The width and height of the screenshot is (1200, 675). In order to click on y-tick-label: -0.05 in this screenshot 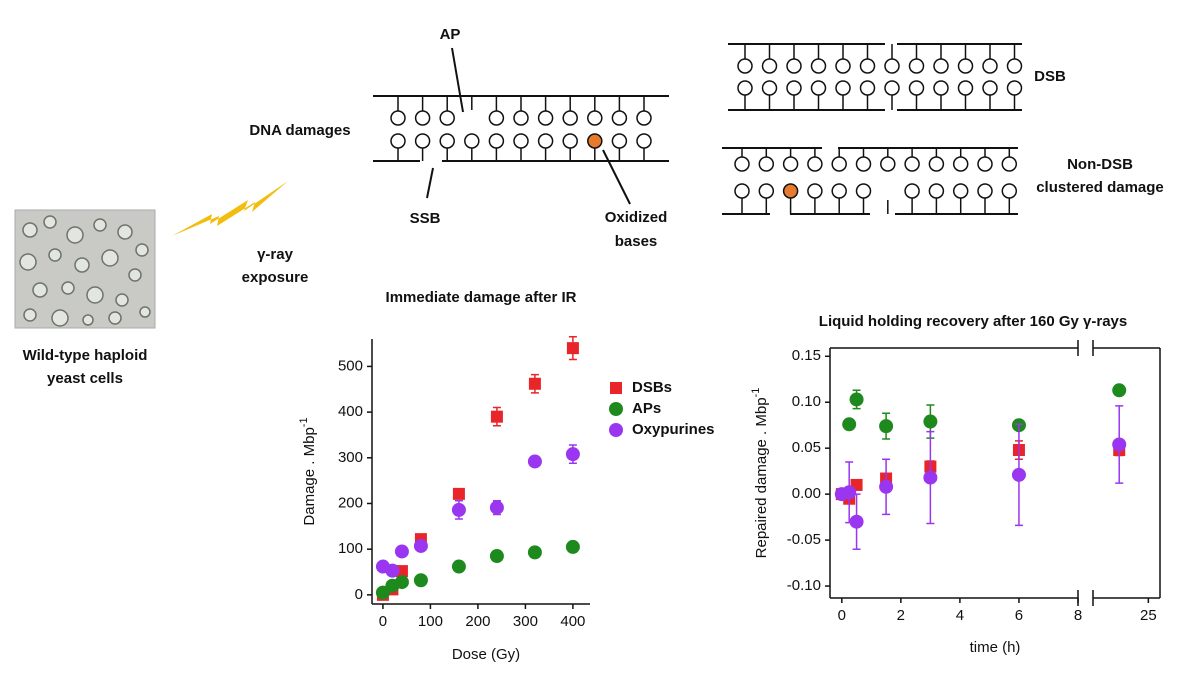, I will do `click(804, 539)`.